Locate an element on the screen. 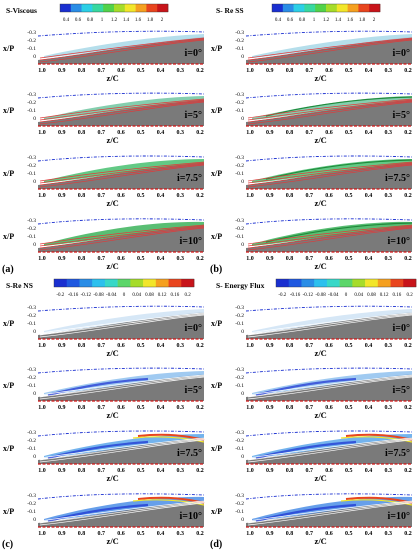 The height and width of the screenshot is (550, 417). colorbar-tick-label: 1.2 is located at coordinates (326, 20).